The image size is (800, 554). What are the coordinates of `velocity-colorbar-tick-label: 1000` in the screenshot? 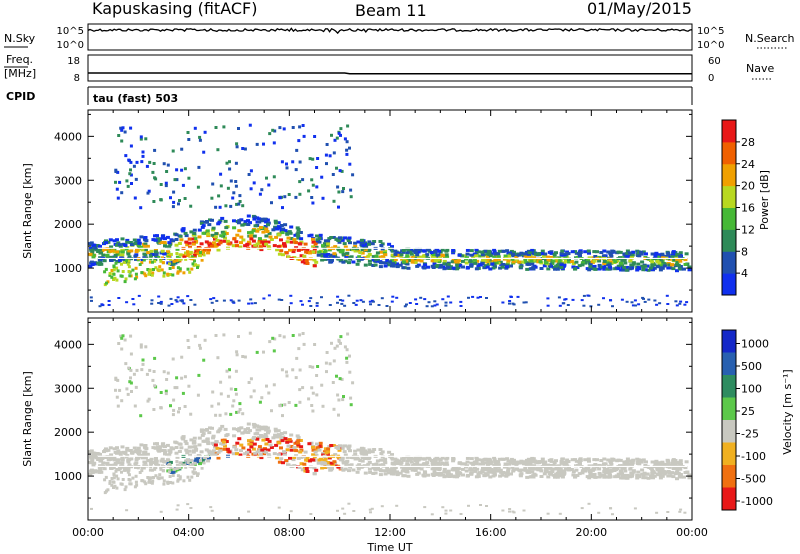 It's located at (755, 344).